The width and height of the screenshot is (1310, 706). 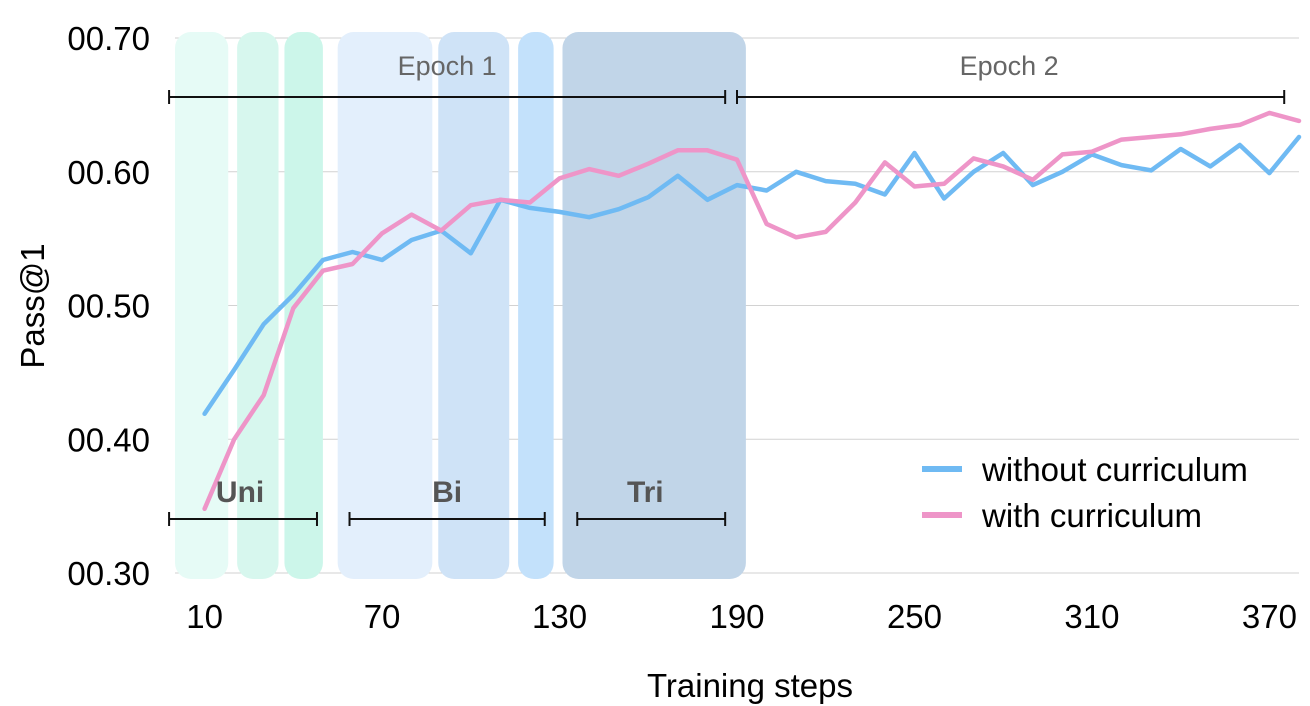 I want to click on legend-label-0: without curriculum, so click(x=1114, y=469).